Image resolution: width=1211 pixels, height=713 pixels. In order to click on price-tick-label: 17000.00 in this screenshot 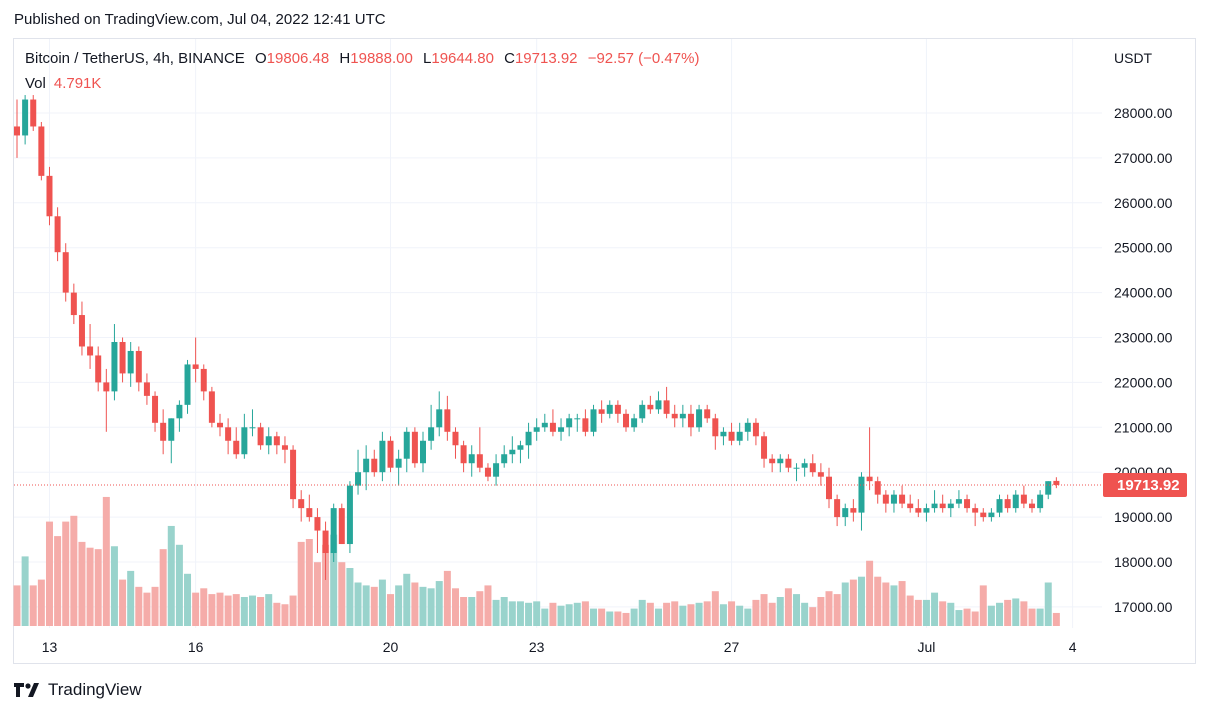, I will do `click(1143, 607)`.